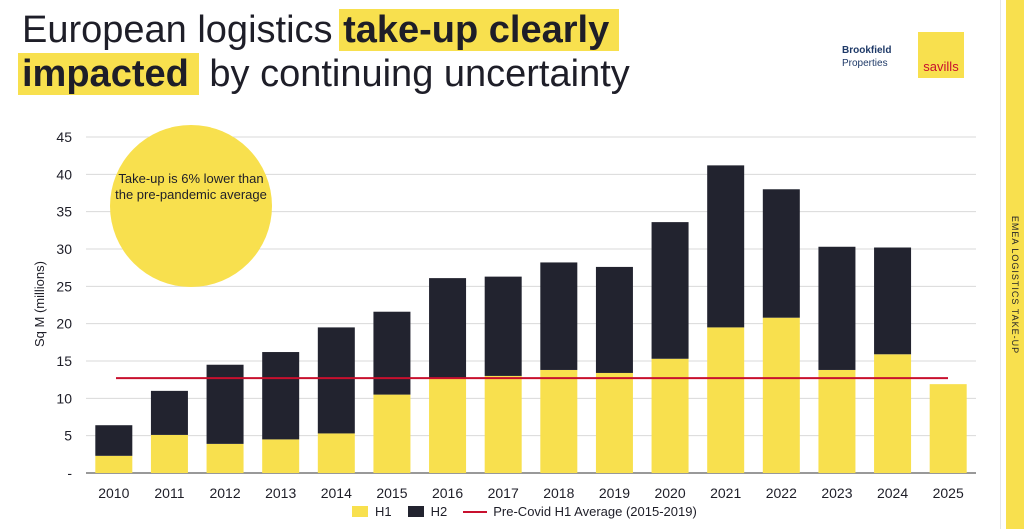 This screenshot has width=1024, height=529. I want to click on y-tick-label: 10, so click(64, 398).